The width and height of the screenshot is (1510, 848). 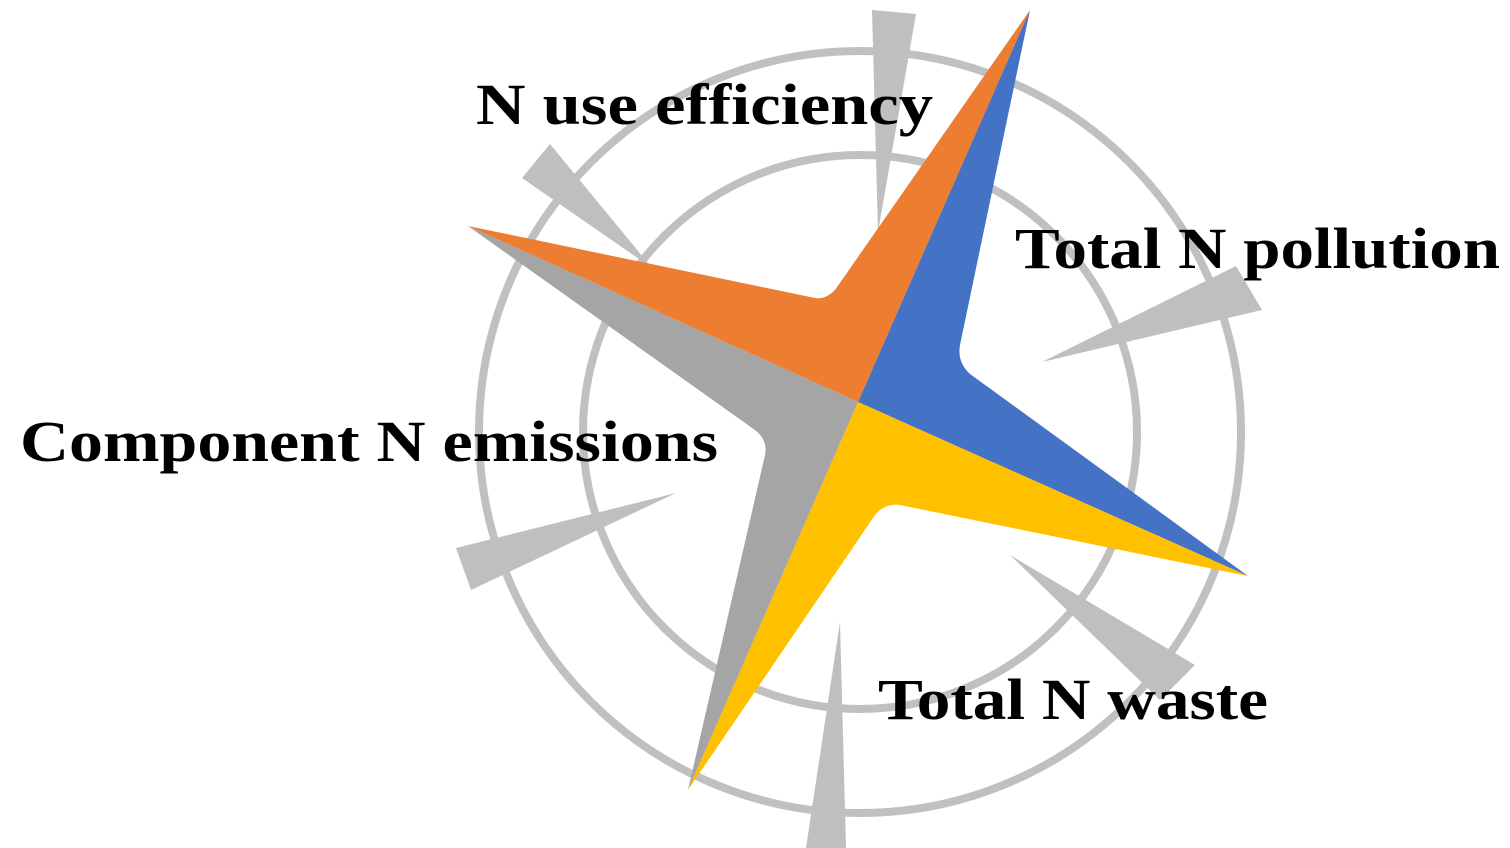 I want to click on label: Component N emissions, so click(x=369, y=441).